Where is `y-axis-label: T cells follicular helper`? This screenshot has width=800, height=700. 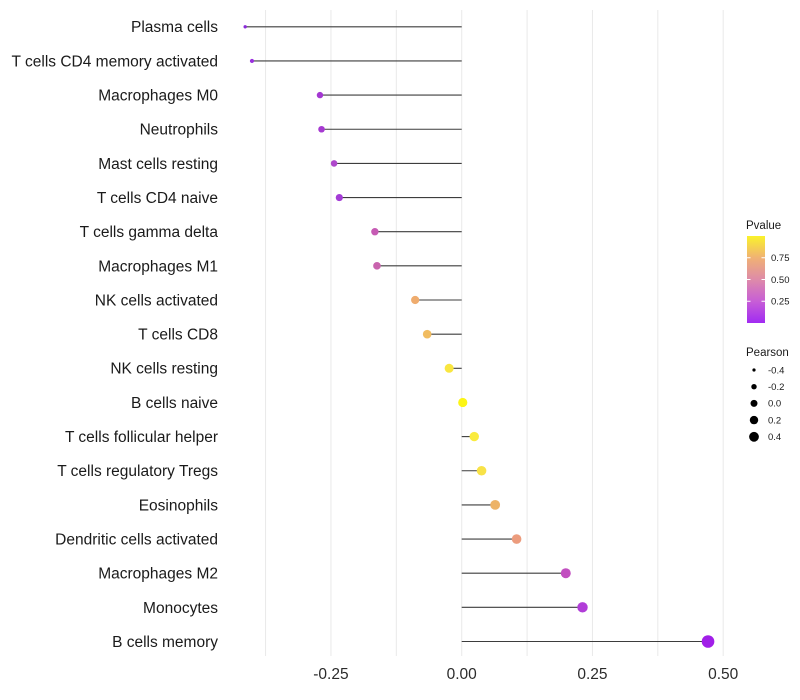 y-axis-label: T cells follicular helper is located at coordinates (141, 437).